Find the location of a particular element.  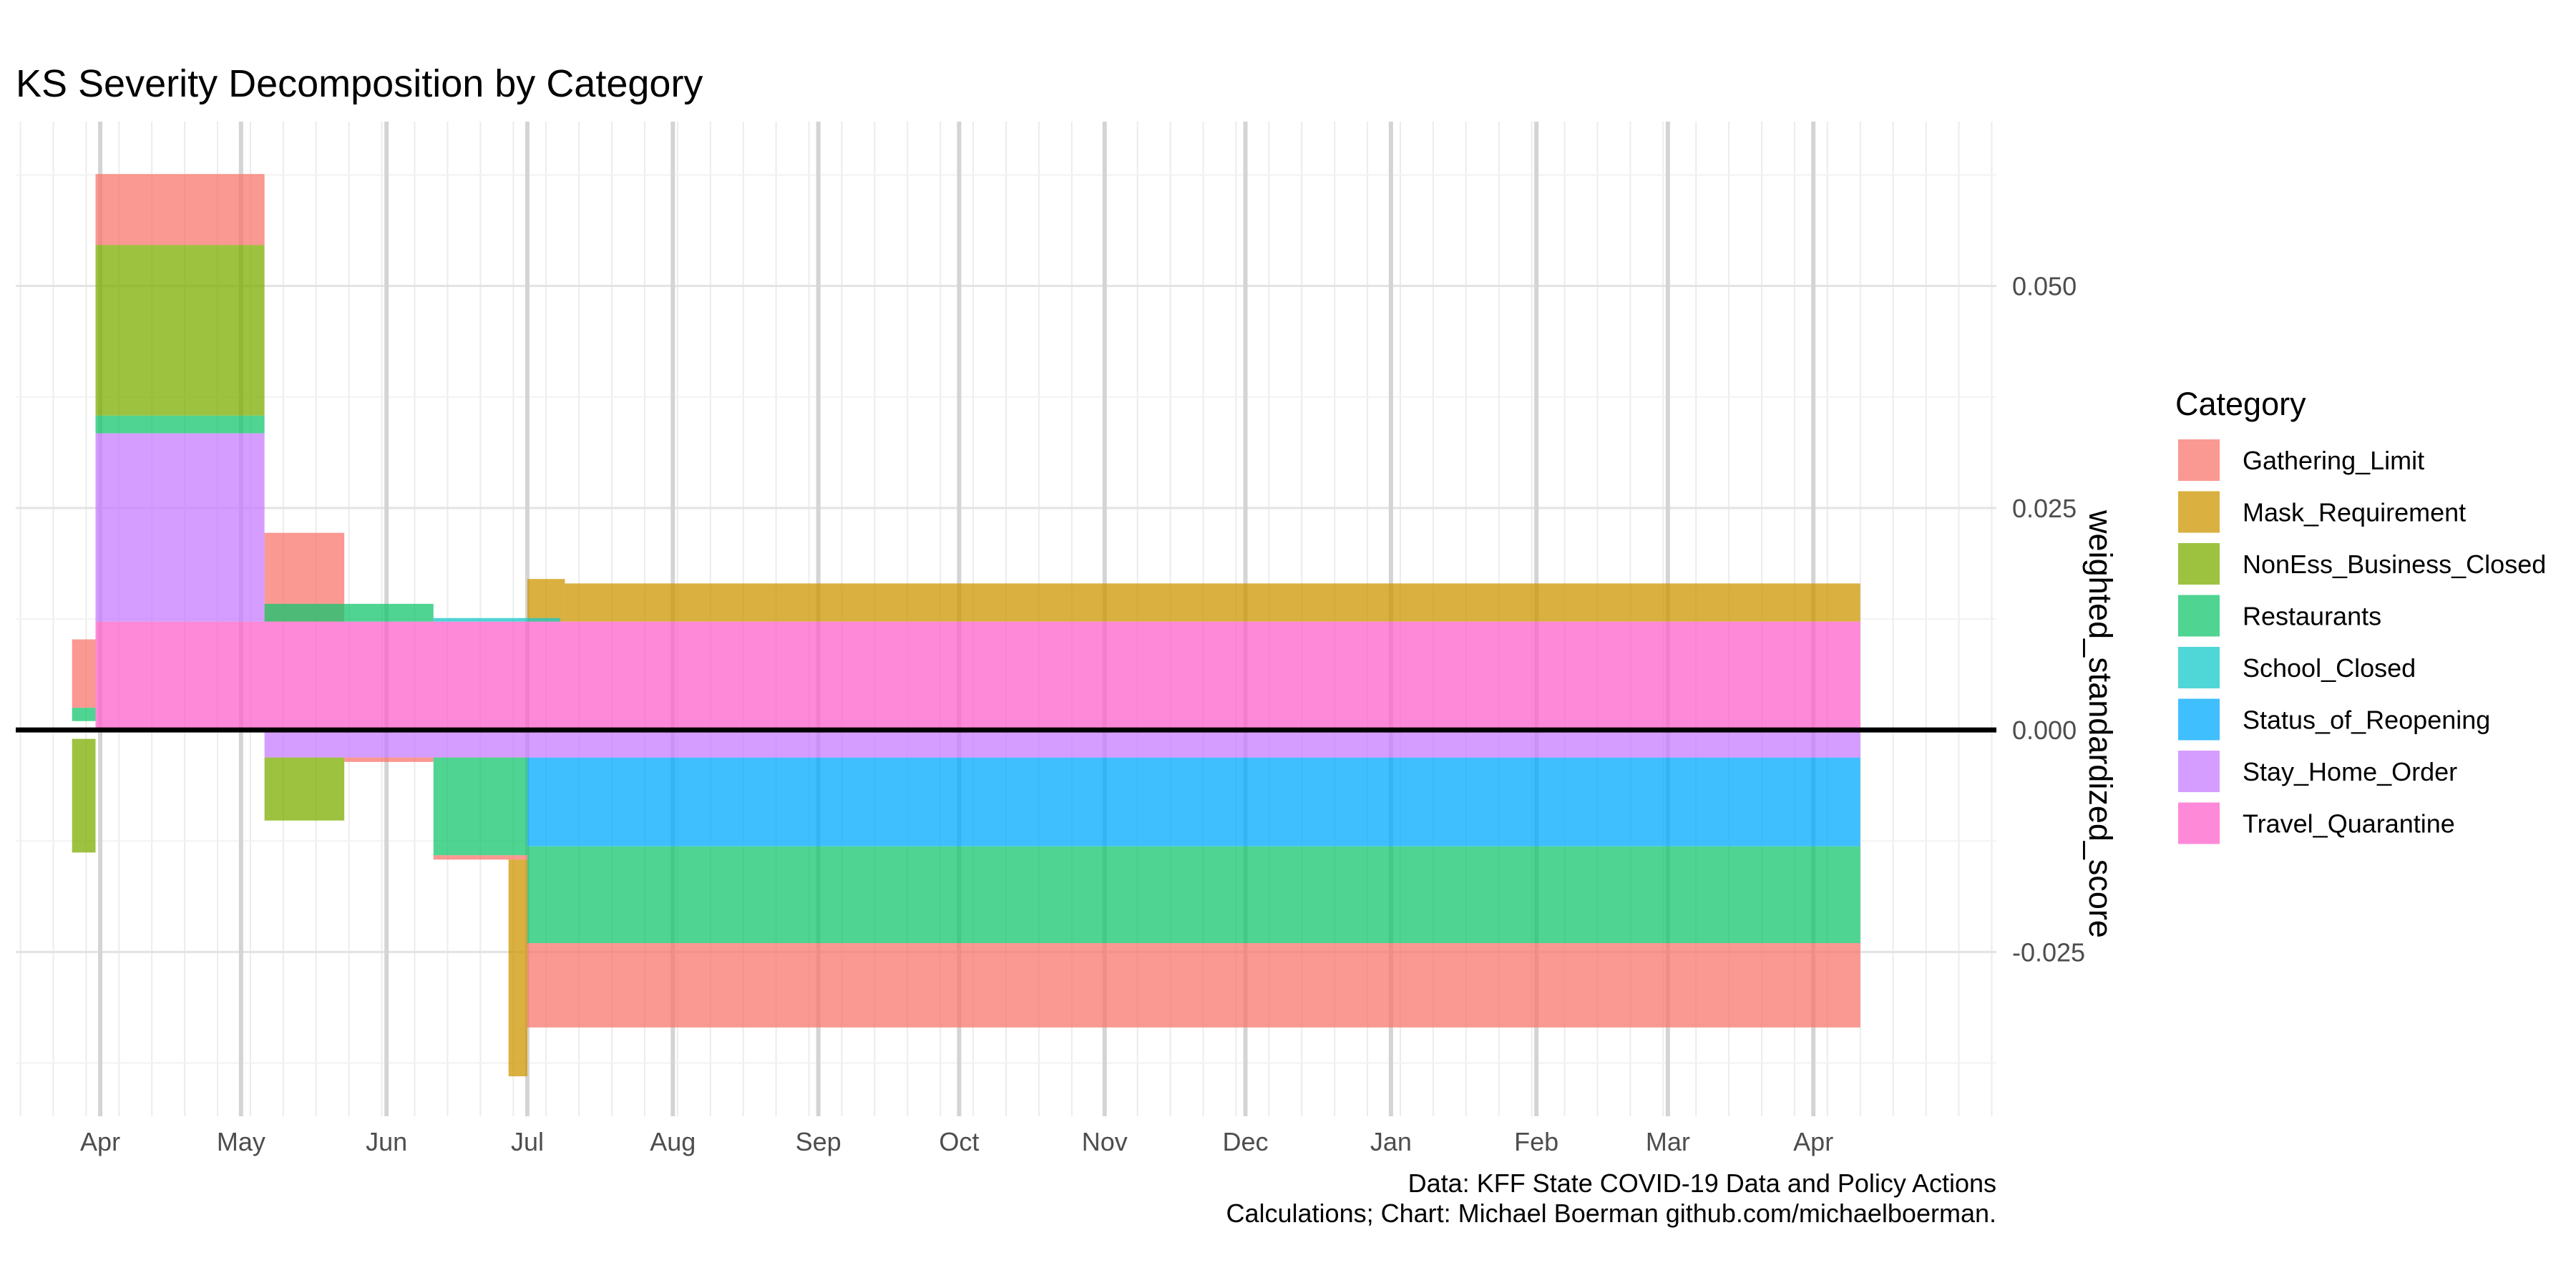

x-tick-label: Mar is located at coordinates (1668, 1141).